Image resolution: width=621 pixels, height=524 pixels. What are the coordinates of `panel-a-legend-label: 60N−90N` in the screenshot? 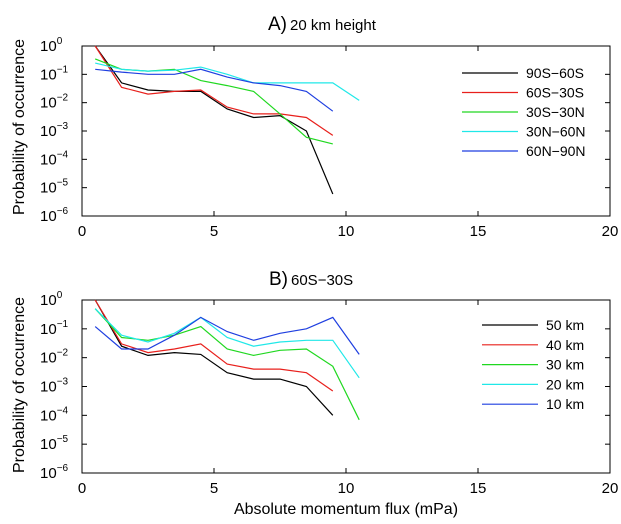 It's located at (556, 151).